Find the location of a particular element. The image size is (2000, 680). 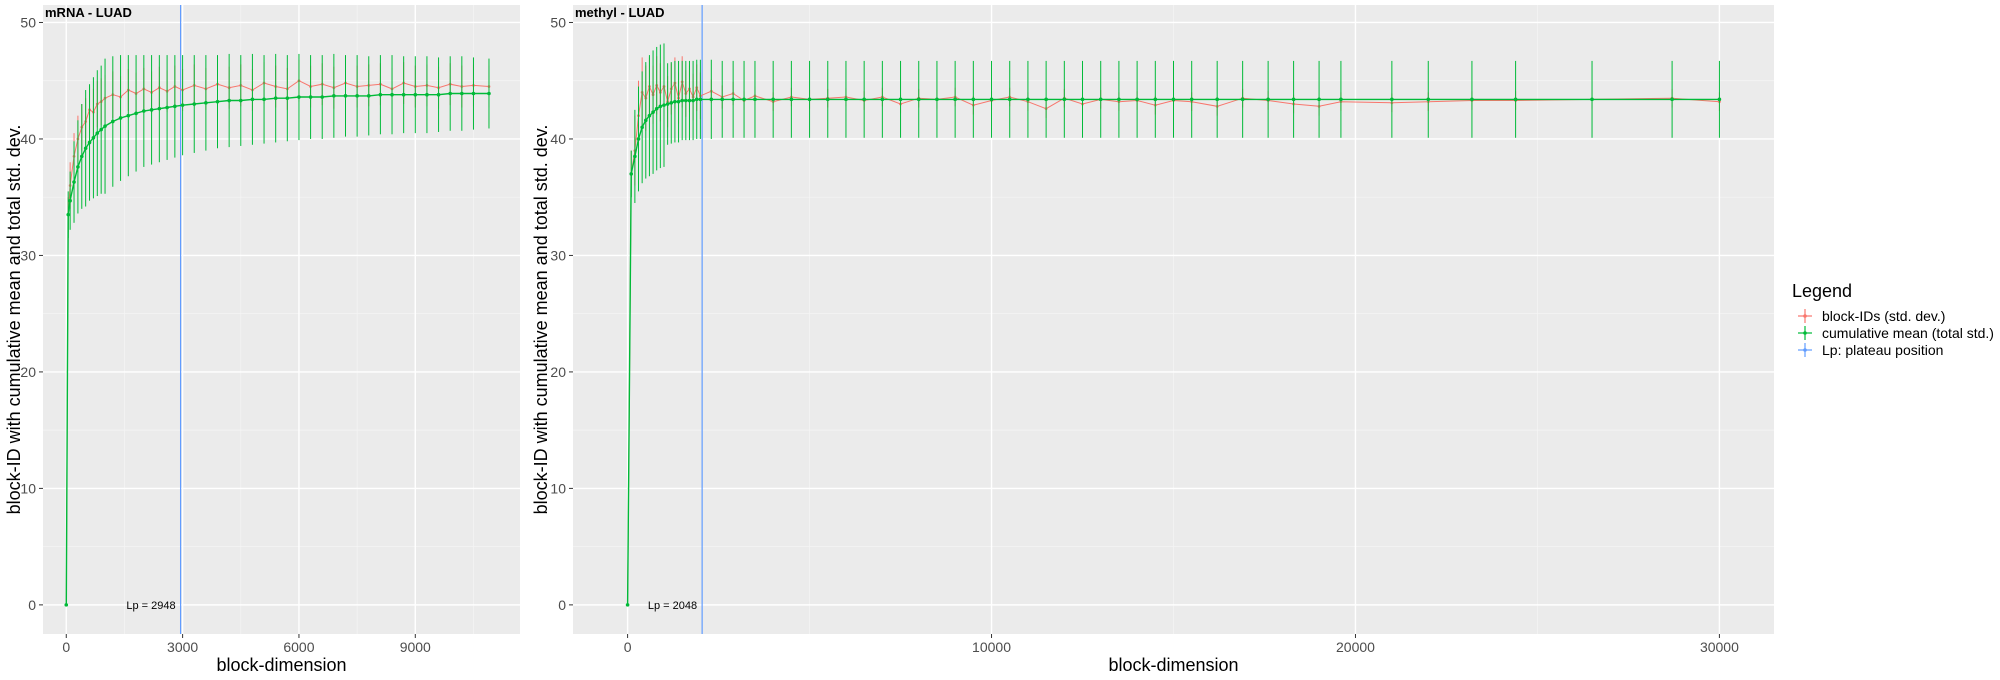

legend-label: block-IDs (std. dev.) is located at coordinates (1883, 316).